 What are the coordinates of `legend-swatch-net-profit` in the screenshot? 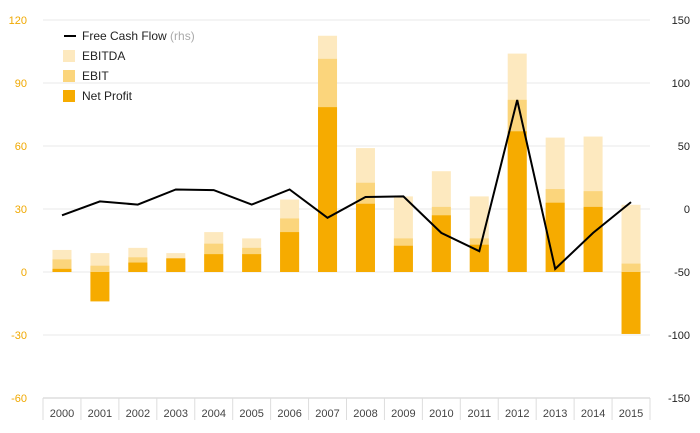 It's located at (69, 96).